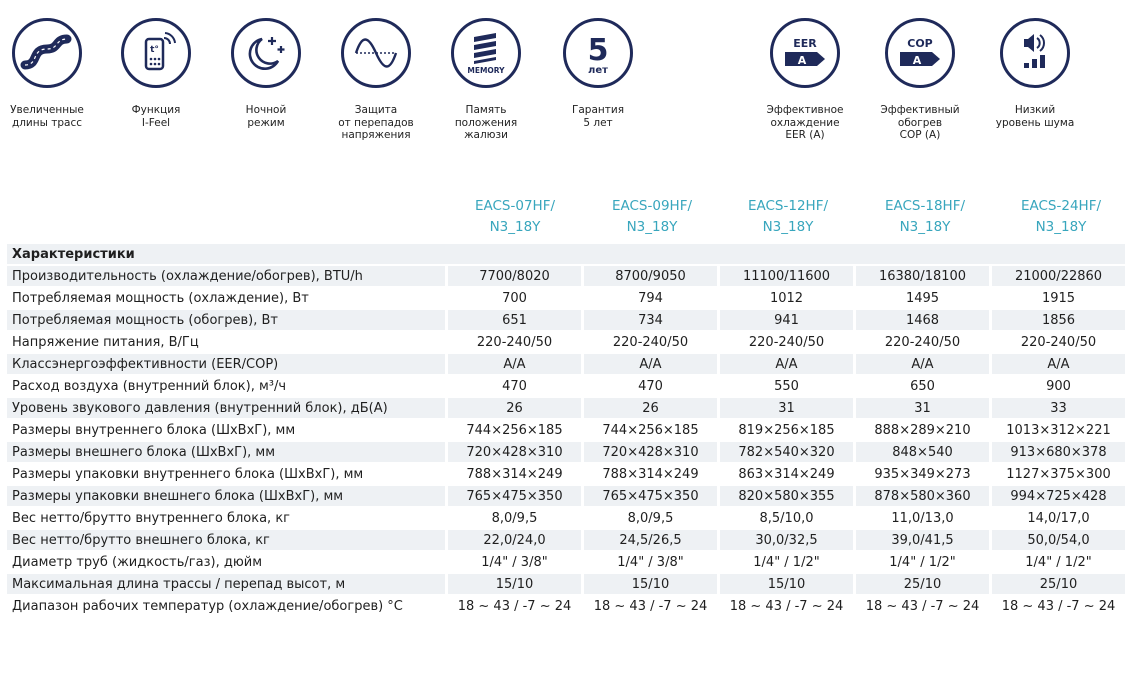  I want to click on model-name: EACS-07HF/ N3_18Y, so click(515, 216).